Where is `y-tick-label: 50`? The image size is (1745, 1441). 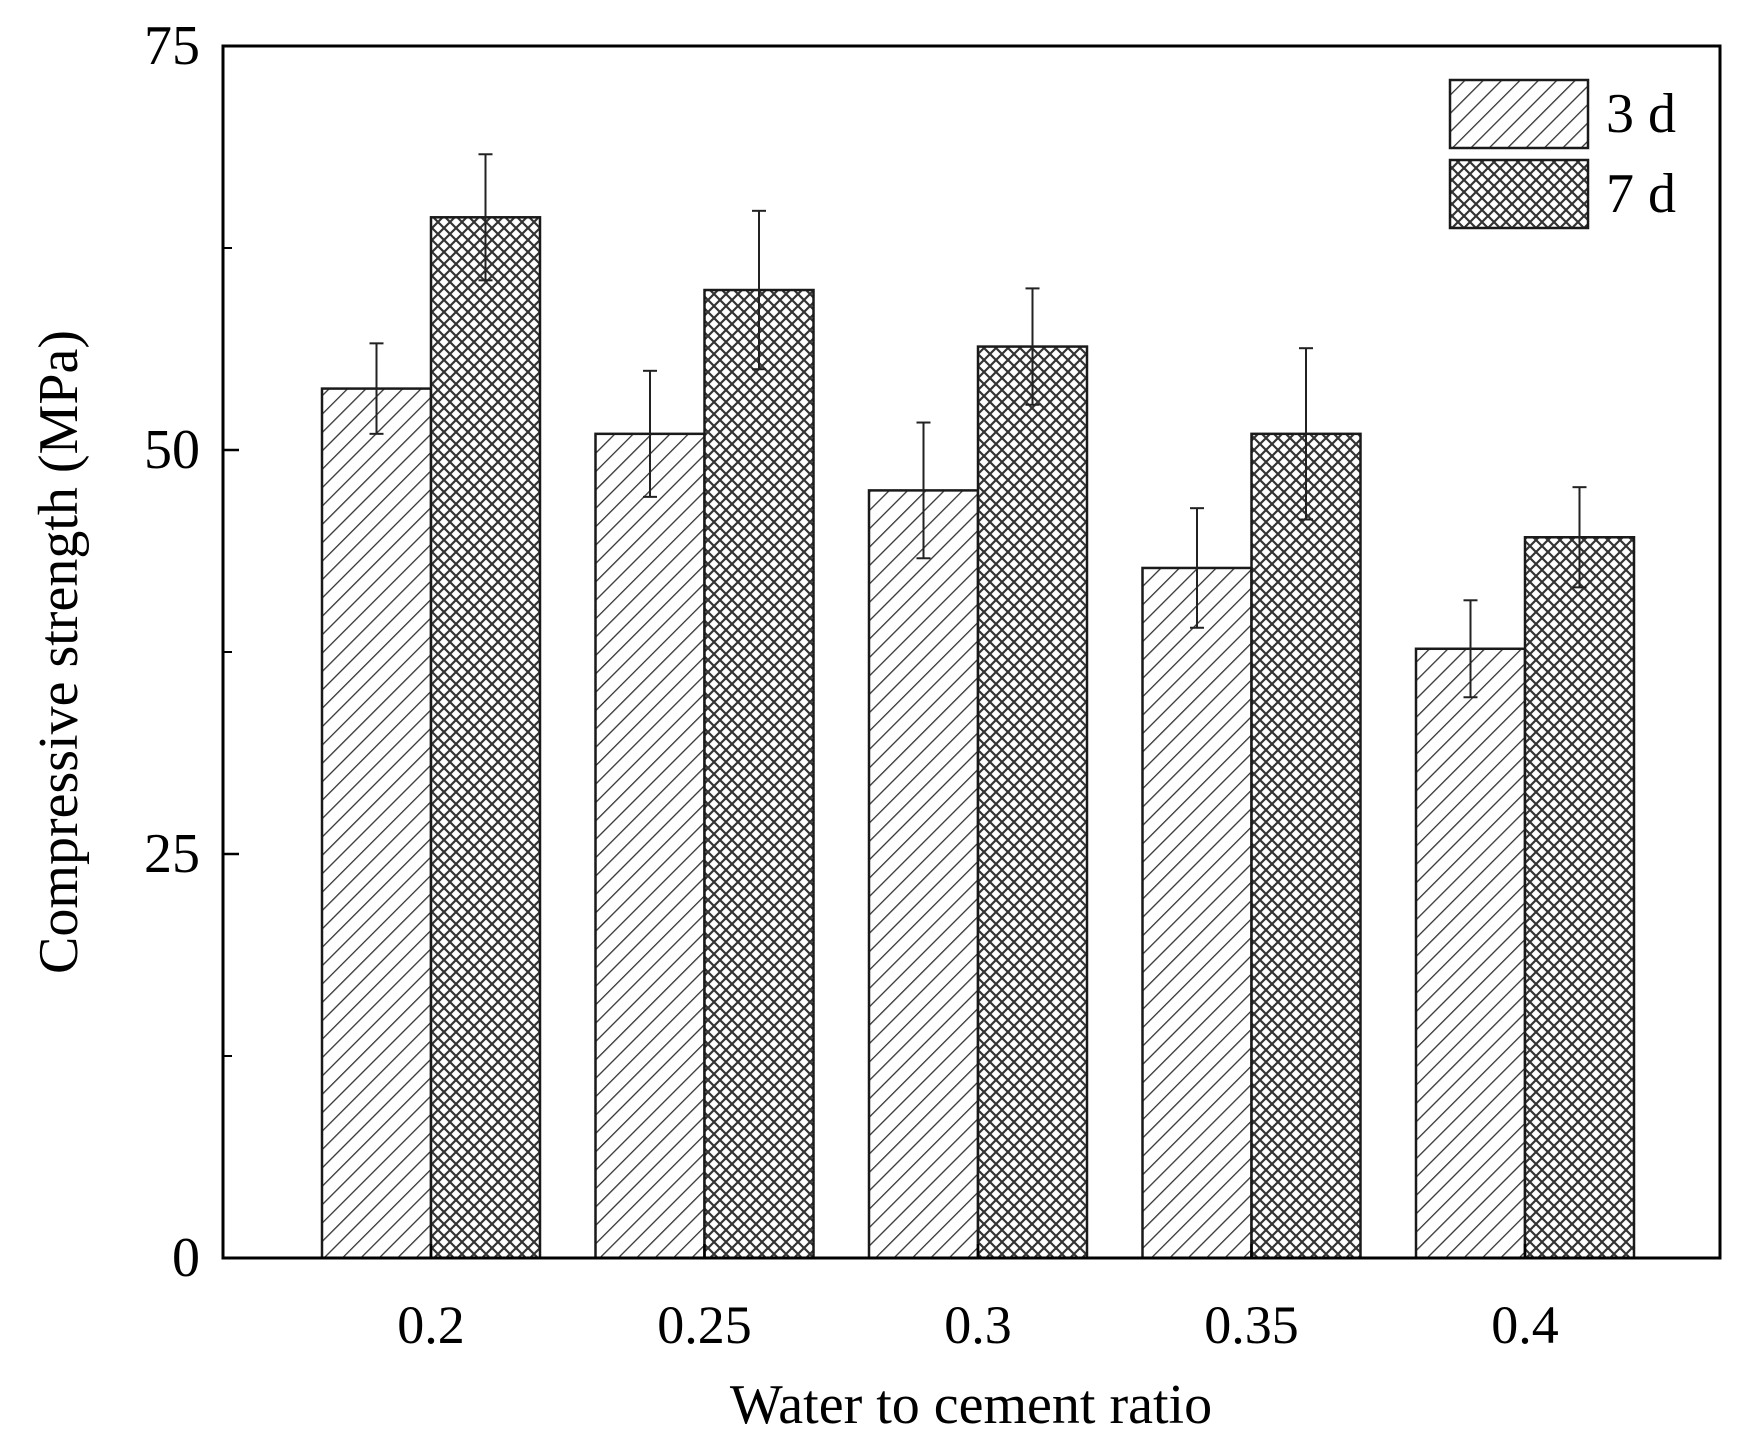 y-tick-label: 50 is located at coordinates (172, 450).